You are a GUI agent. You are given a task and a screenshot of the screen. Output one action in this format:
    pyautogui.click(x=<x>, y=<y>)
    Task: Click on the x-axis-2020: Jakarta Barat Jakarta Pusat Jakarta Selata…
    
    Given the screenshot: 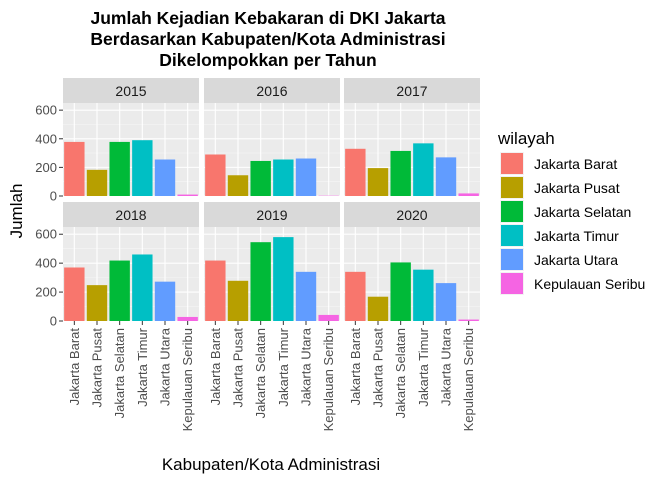 What is the action you would take?
    pyautogui.click(x=412, y=376)
    